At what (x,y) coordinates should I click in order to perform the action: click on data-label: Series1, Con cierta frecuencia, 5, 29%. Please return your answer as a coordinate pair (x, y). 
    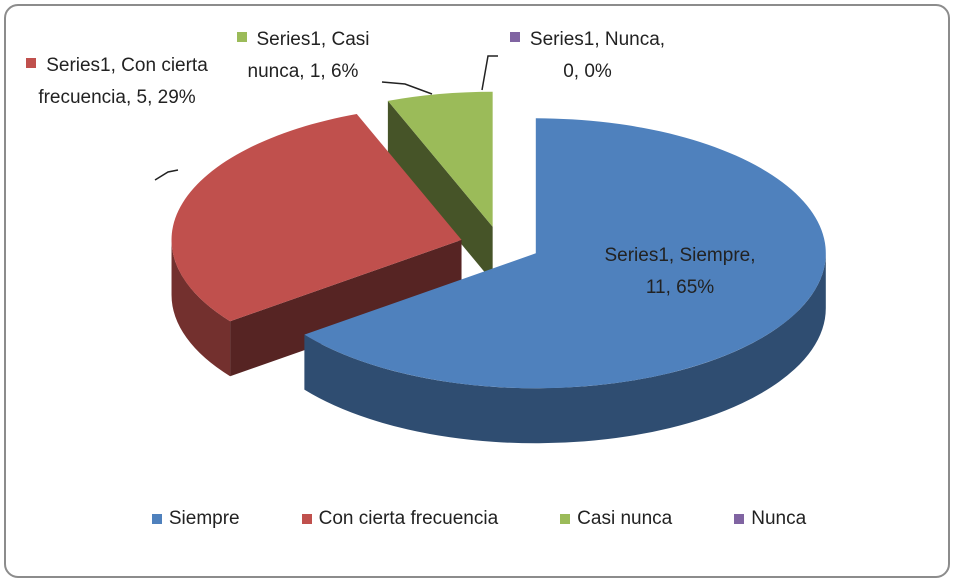
    Looking at the image, I should click on (117, 82).